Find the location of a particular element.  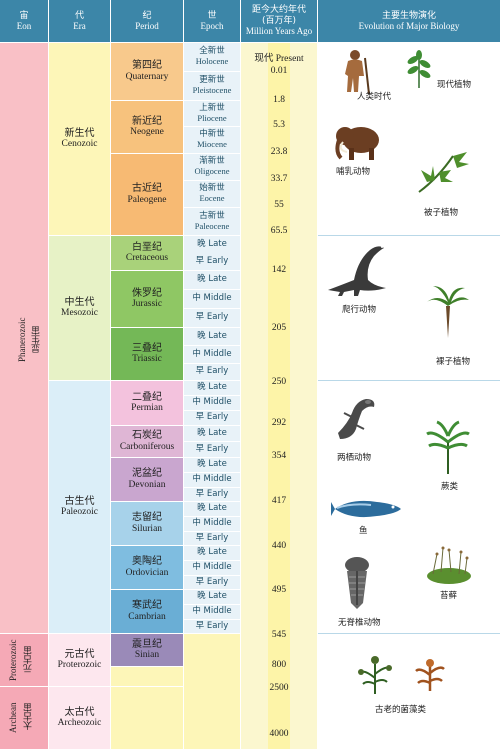

age-tick: 440 is located at coordinates (279, 546).